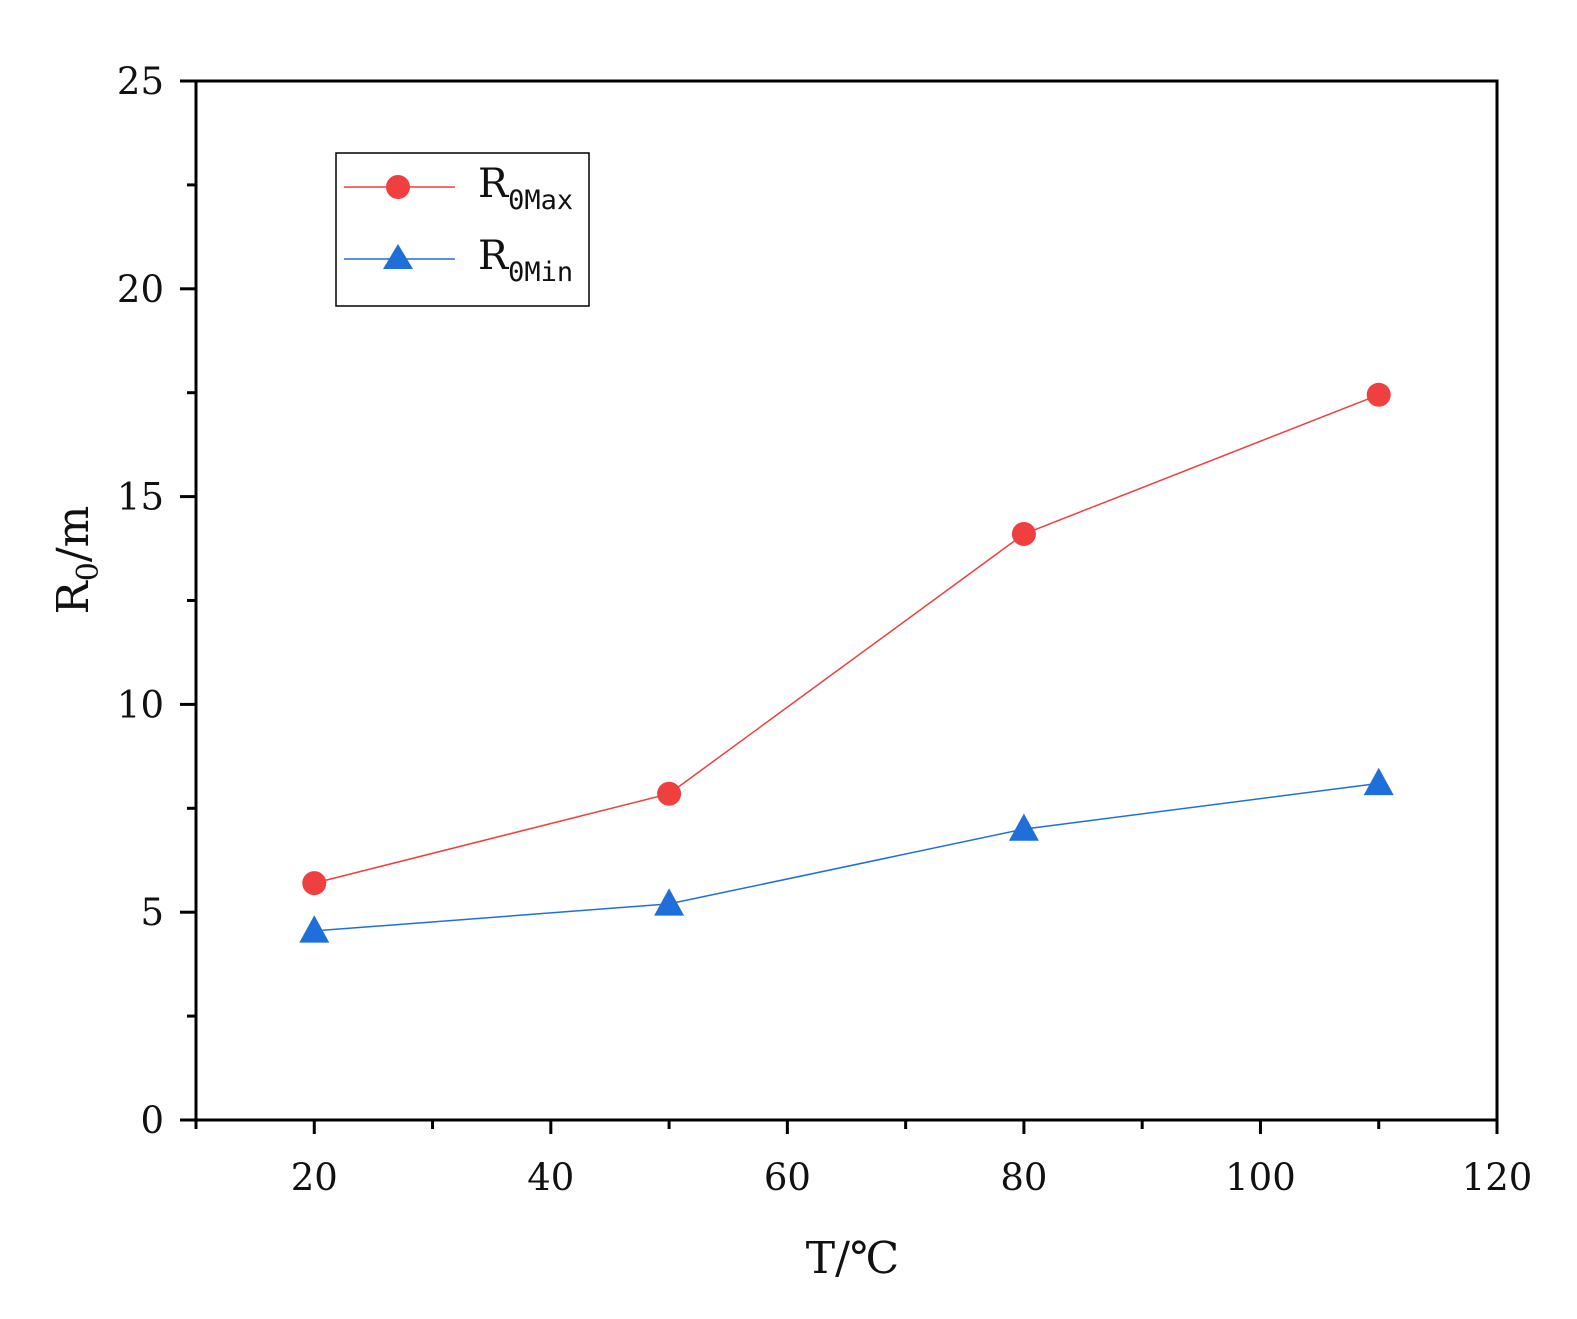  I want to click on y-tick-label: 15, so click(140, 497).